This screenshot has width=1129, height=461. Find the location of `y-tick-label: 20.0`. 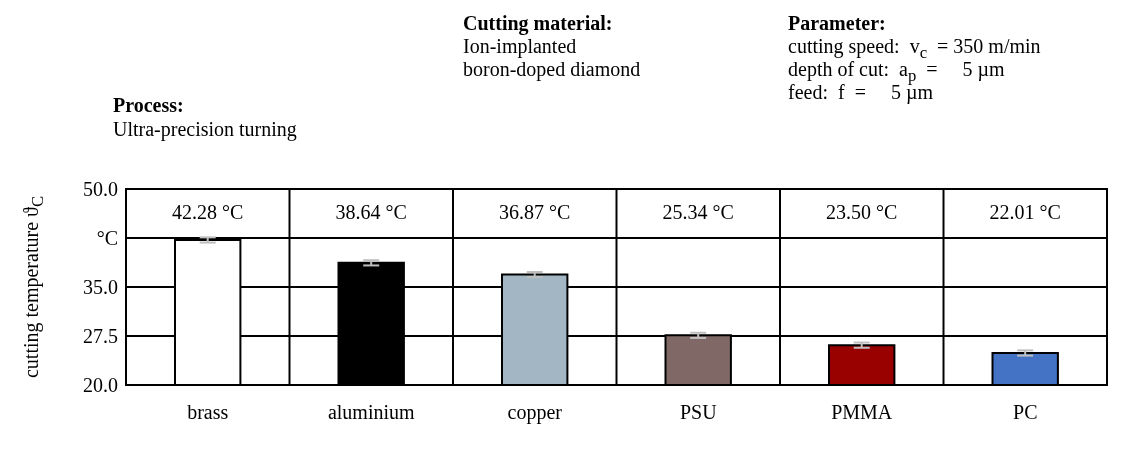

y-tick-label: 20.0 is located at coordinates (100, 385).